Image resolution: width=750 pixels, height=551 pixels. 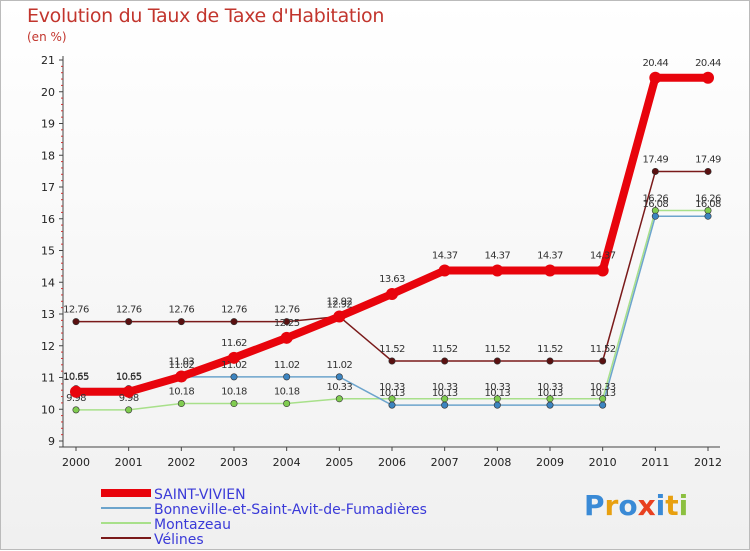 I want to click on data-label: 10.65, so click(x=129, y=377).